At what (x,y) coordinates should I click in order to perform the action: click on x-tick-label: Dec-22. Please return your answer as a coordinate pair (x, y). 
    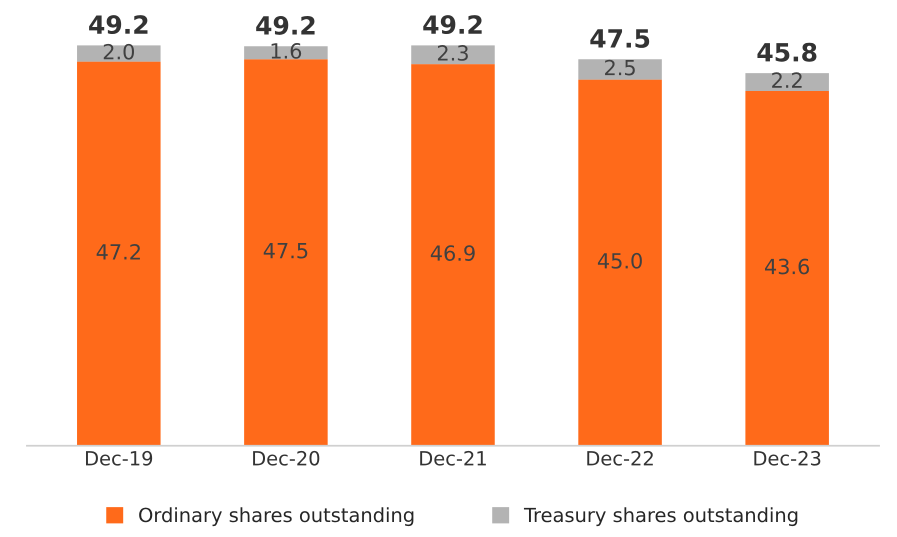
    Looking at the image, I should click on (620, 458).